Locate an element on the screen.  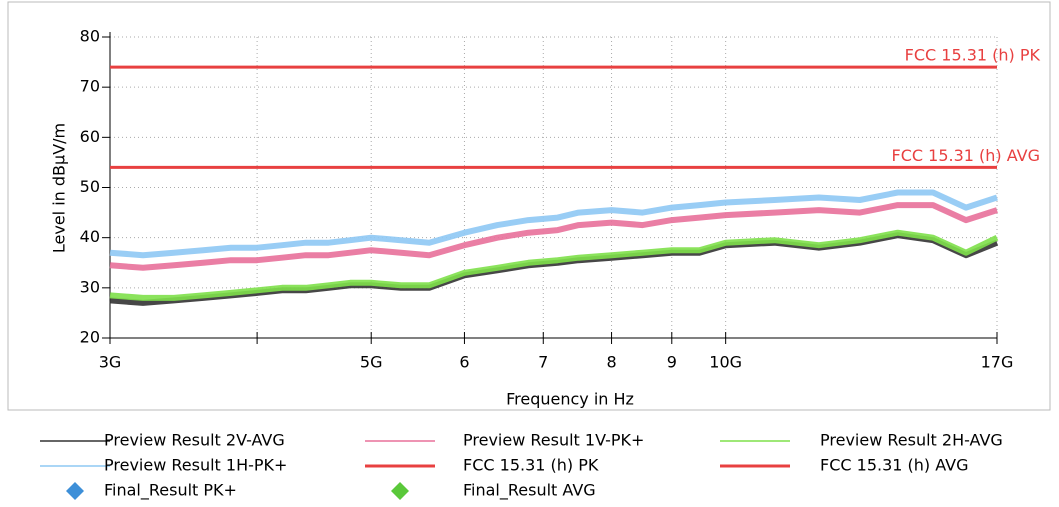
y-tick-label: 50 is located at coordinates (90, 186).